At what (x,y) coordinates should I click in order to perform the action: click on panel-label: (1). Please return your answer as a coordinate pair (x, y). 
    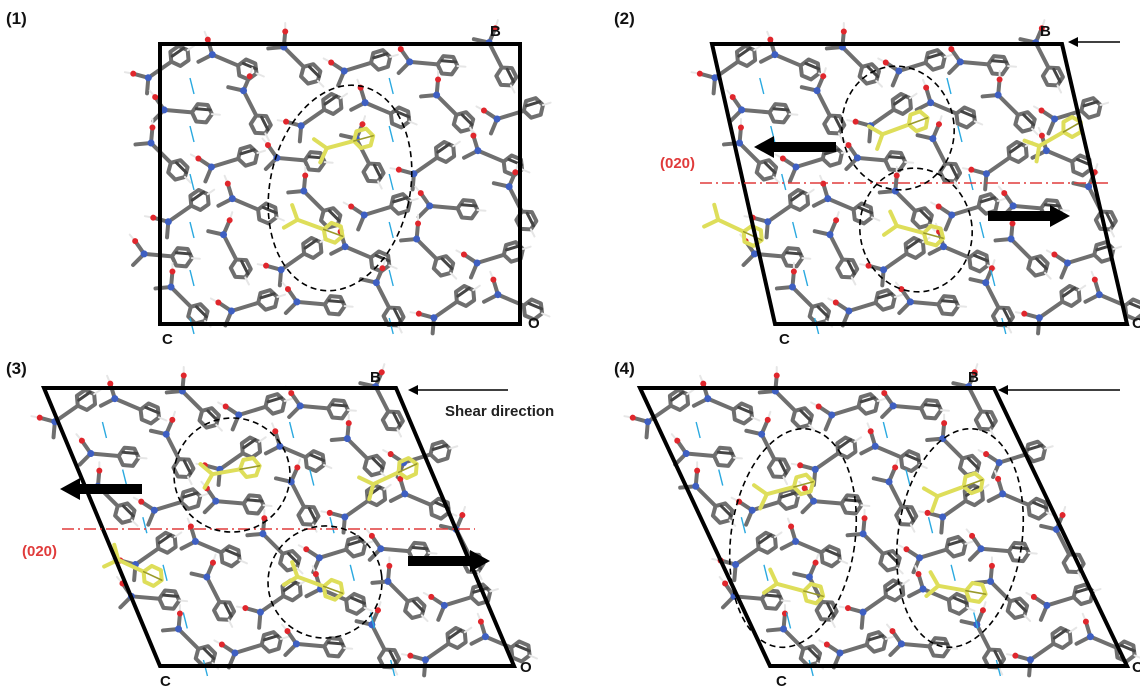
    Looking at the image, I should click on (16, 18).